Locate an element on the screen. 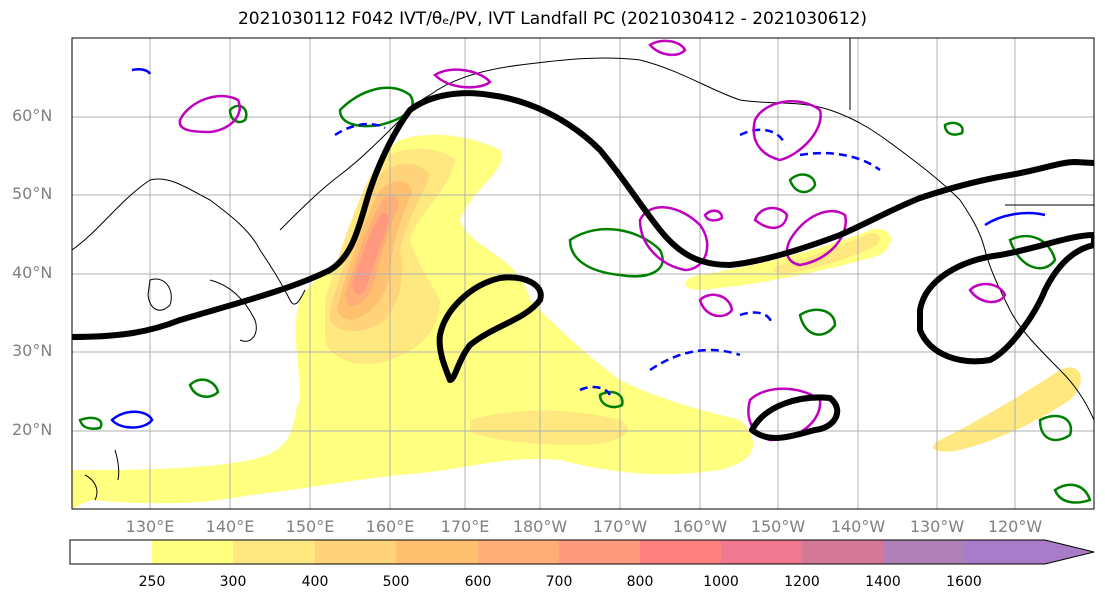 This screenshot has width=1105, height=603. lon-label-160e: 160°E is located at coordinates (390, 526).